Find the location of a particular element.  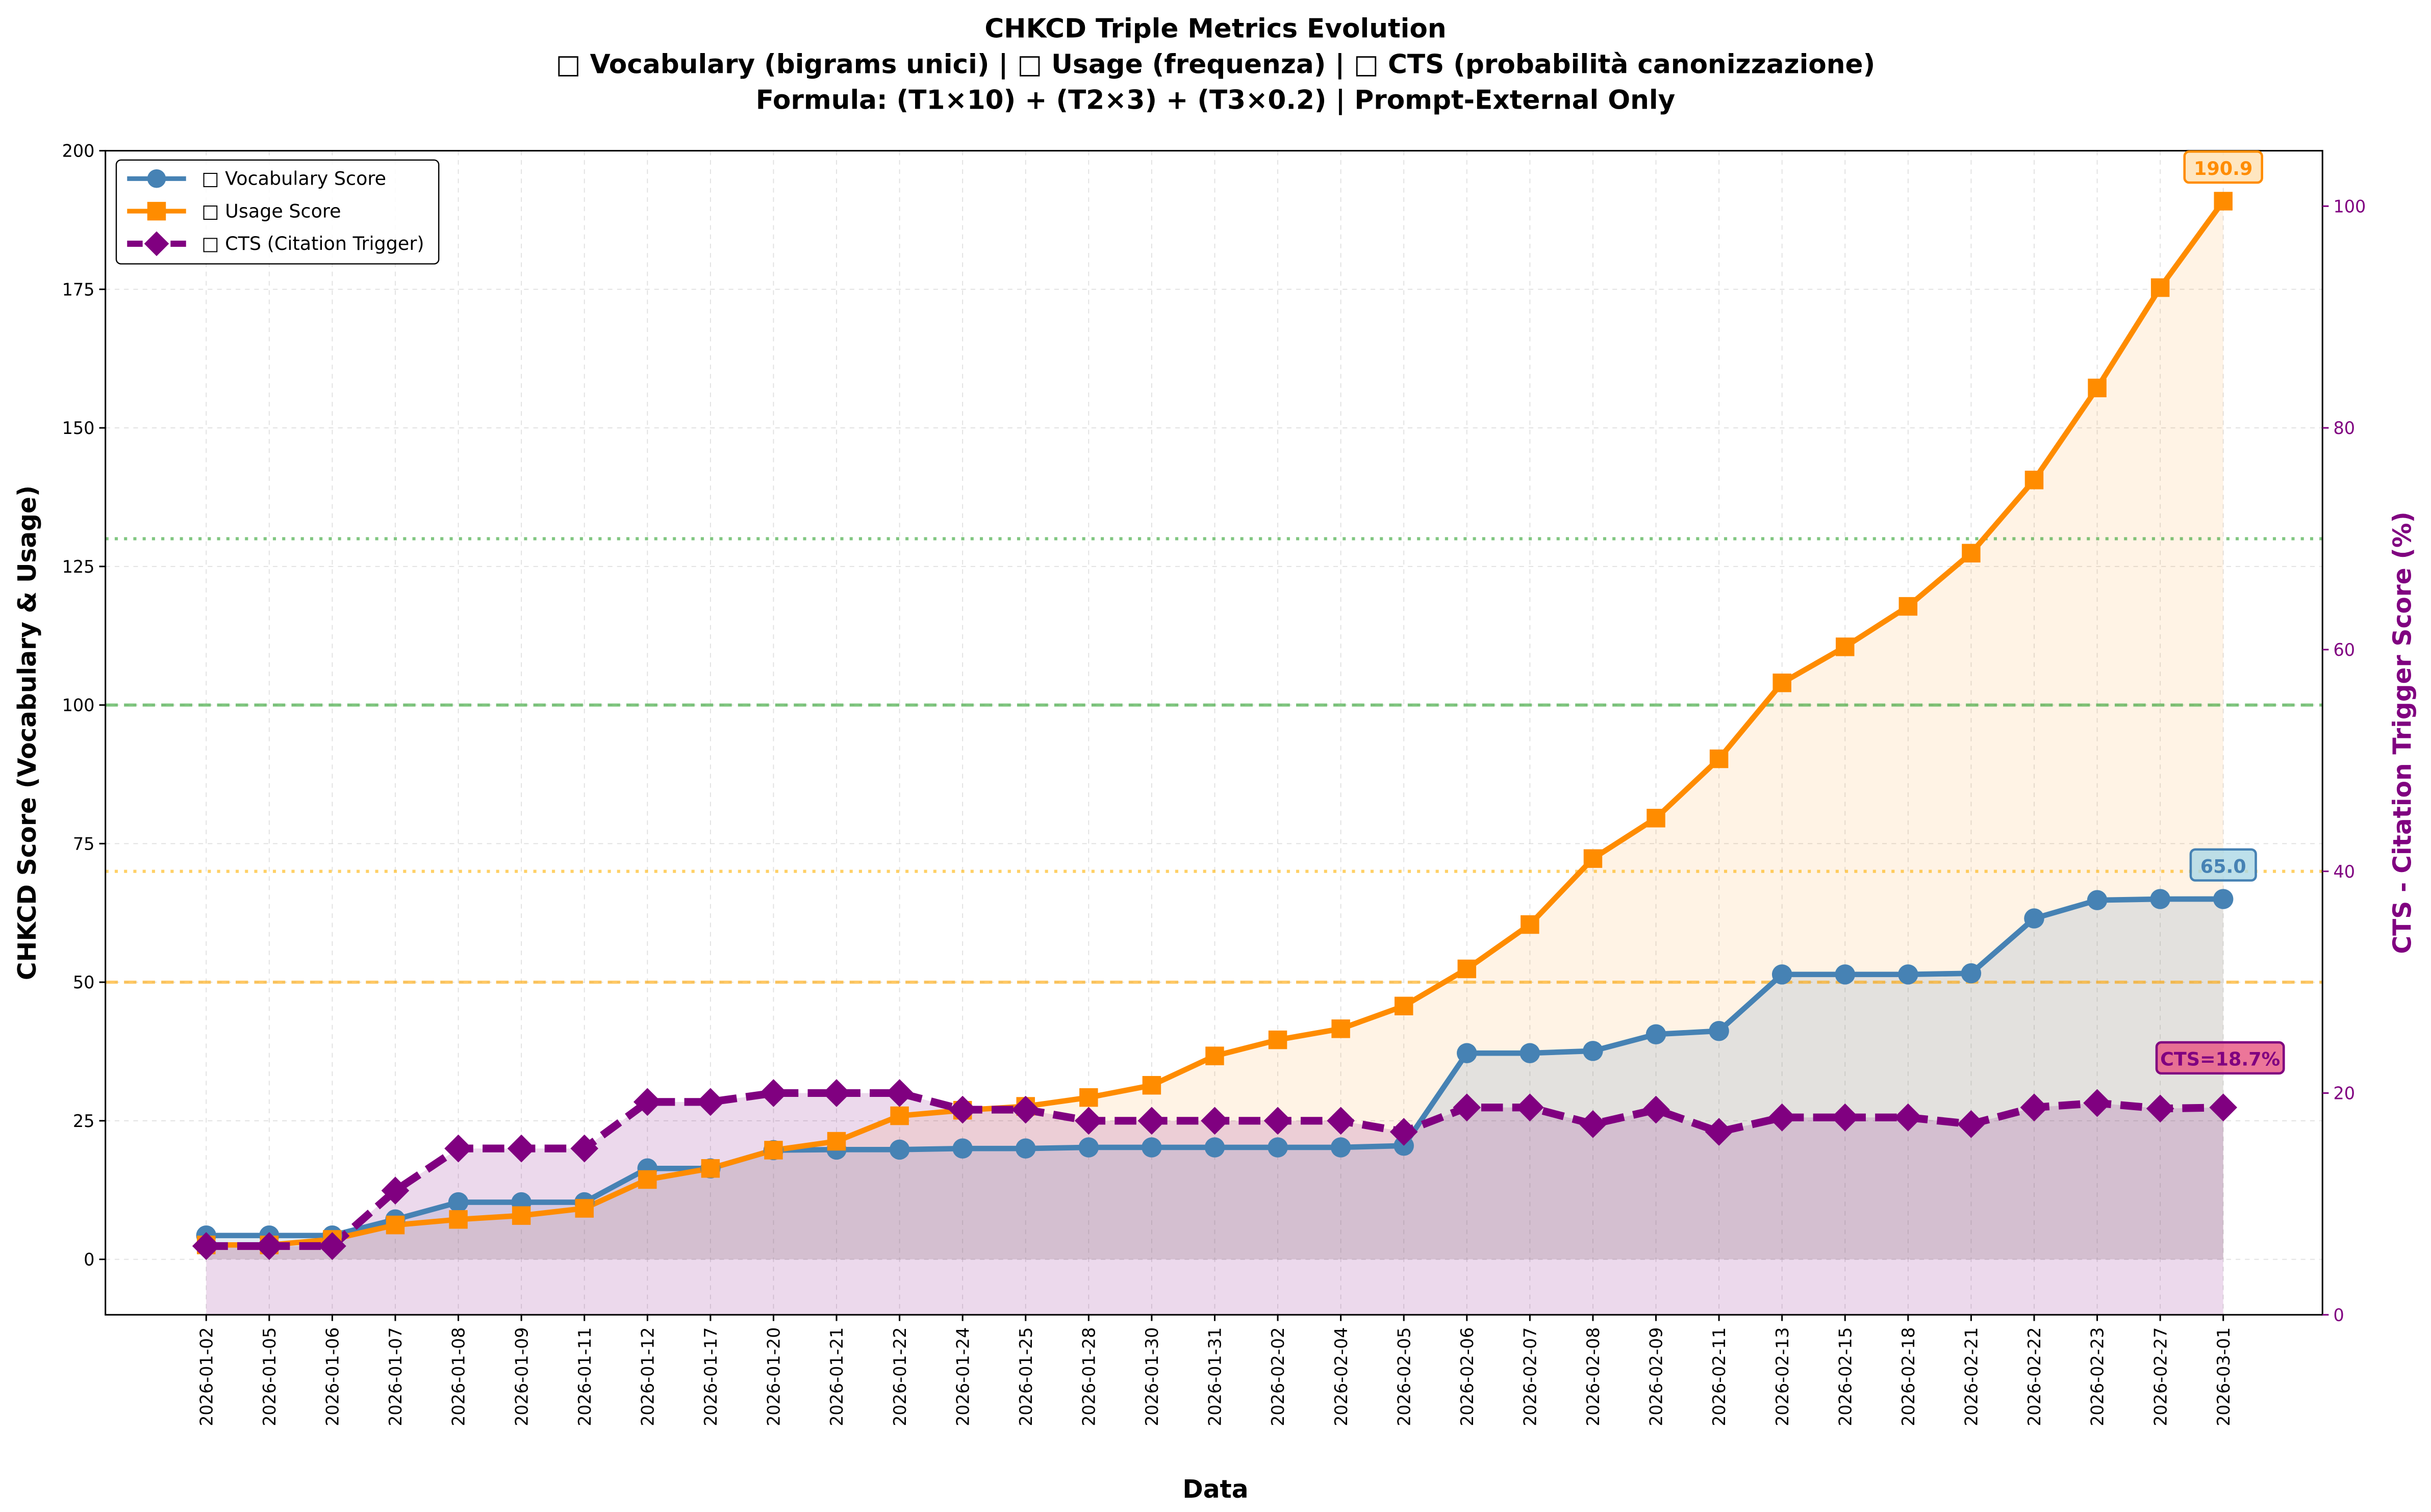

x-tick-label: 2026-02-06 is located at coordinates (1467, 1376).